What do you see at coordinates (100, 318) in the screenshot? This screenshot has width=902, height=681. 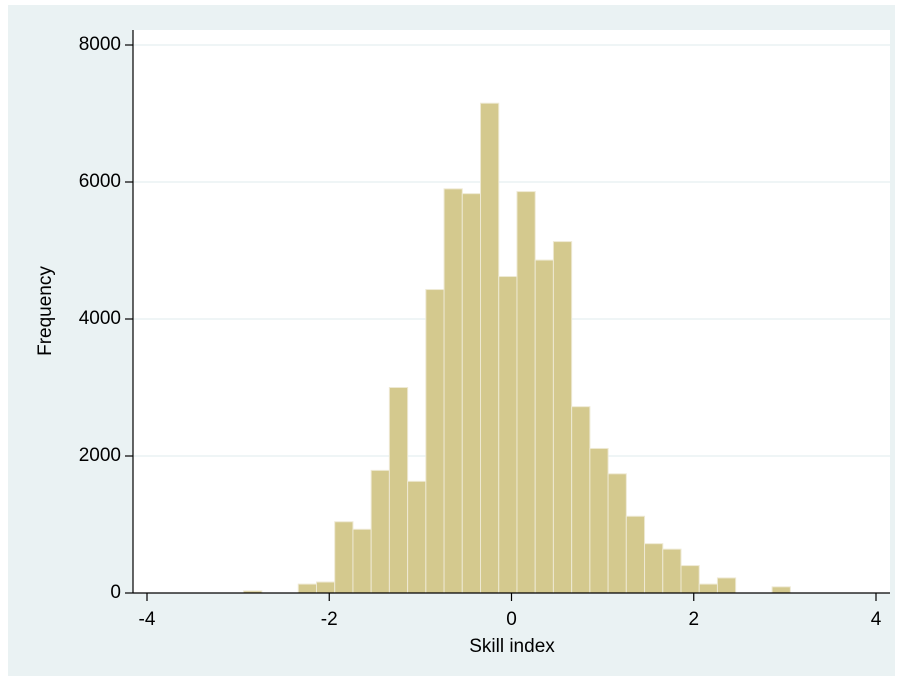 I see `y-tick-label: 4000` at bounding box center [100, 318].